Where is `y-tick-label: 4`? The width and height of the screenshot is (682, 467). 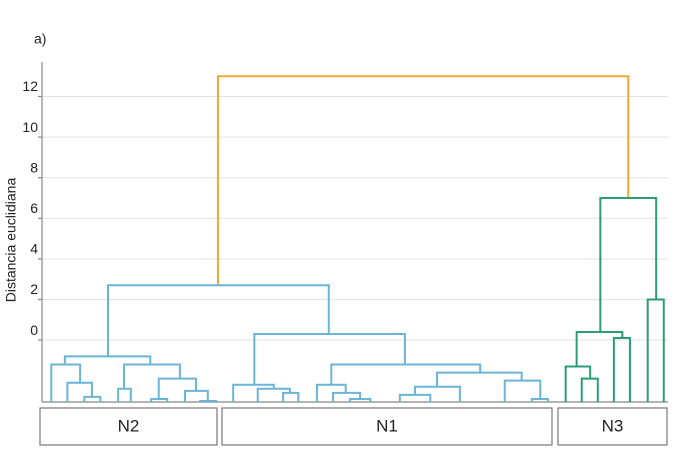
y-tick-label: 4 is located at coordinates (34, 249).